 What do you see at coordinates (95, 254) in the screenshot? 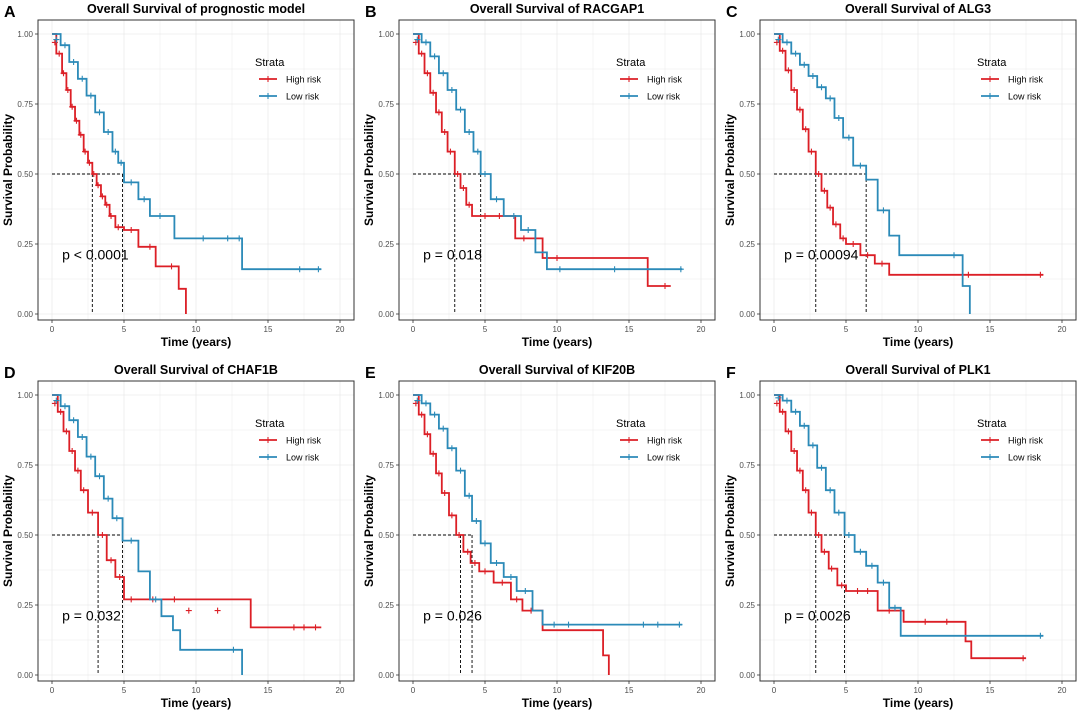
I see `p-value-label: p < 0.0001` at bounding box center [95, 254].